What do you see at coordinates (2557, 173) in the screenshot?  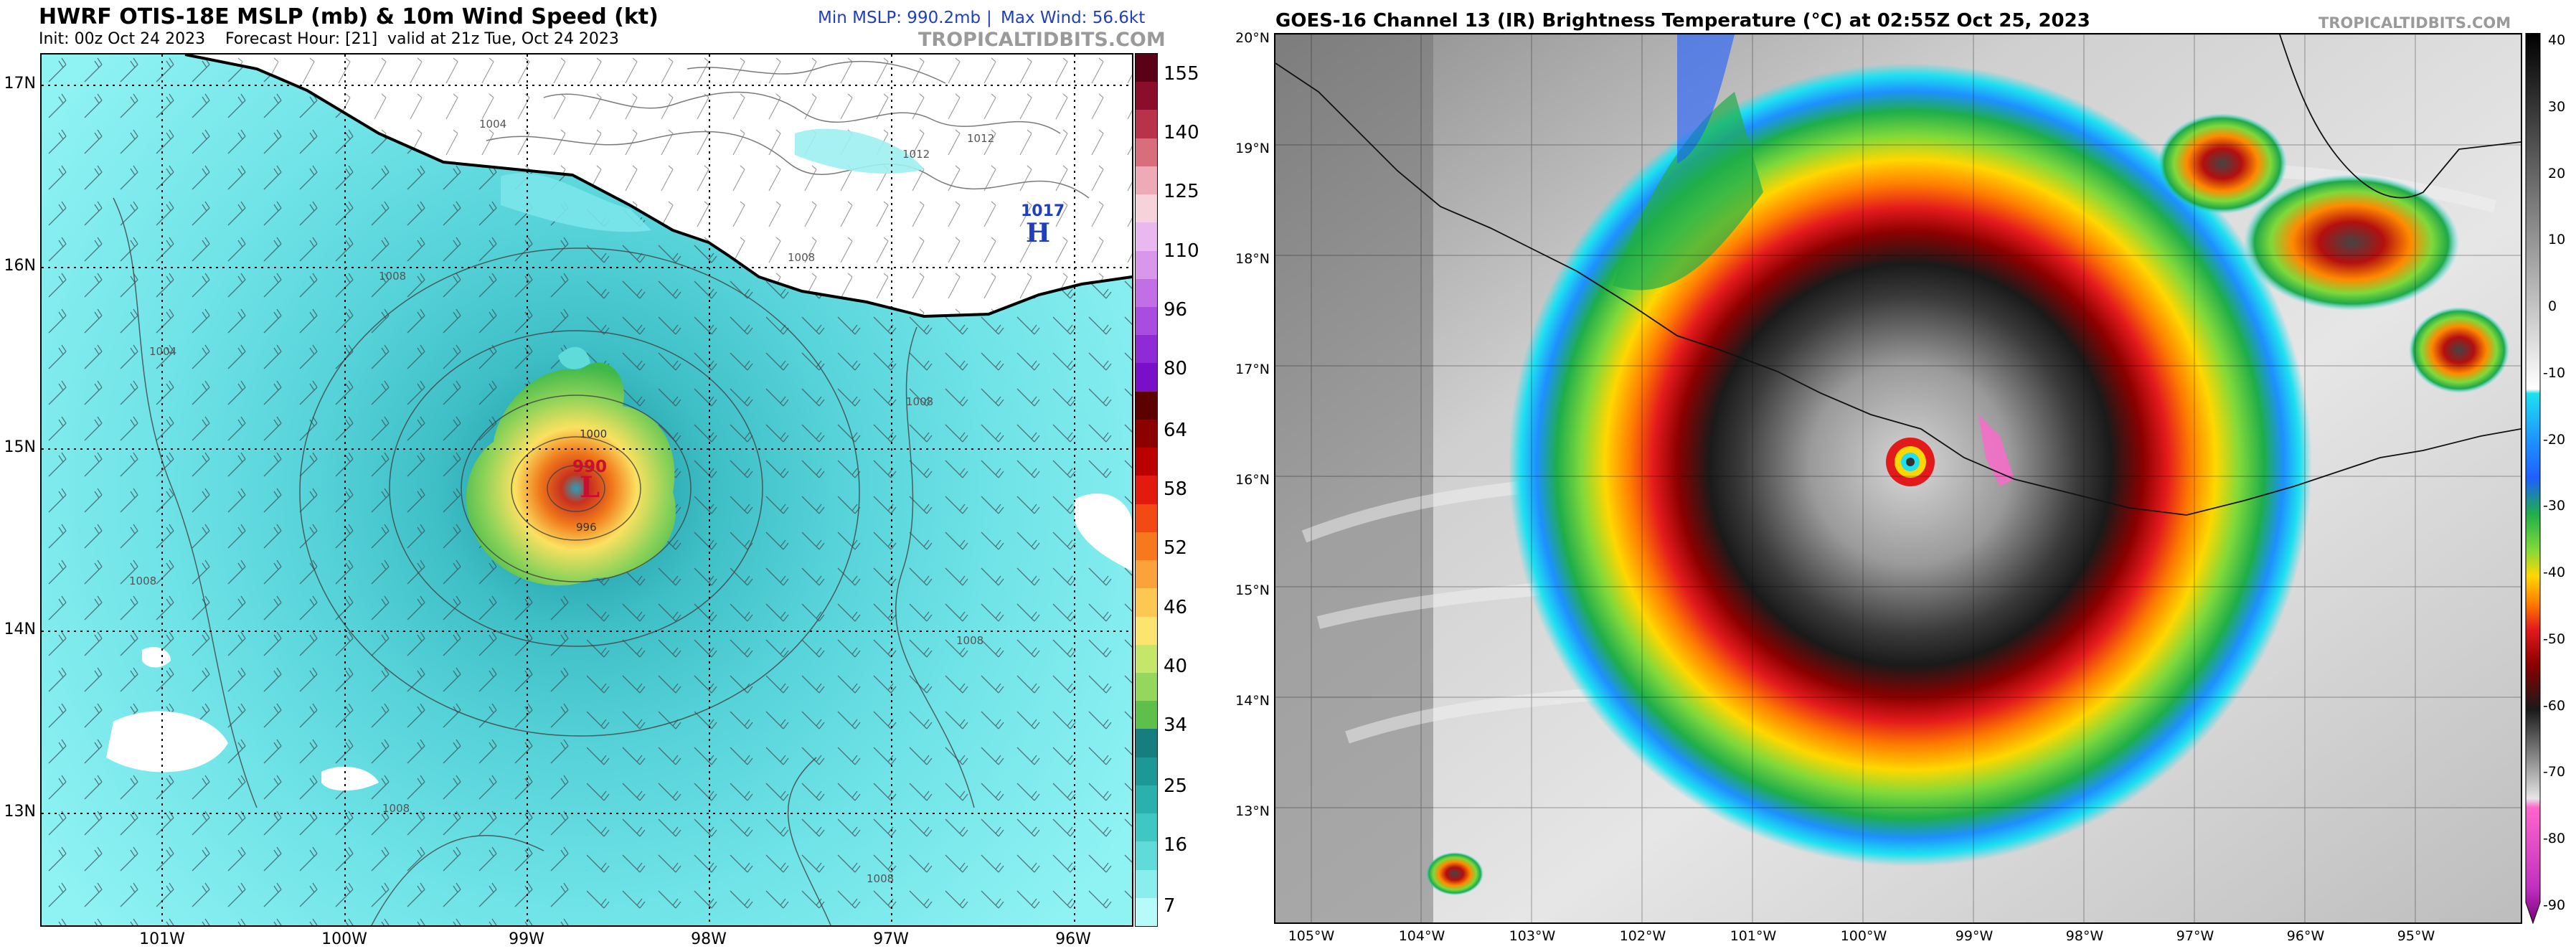 I see `ir-colorbar-tick: 20` at bounding box center [2557, 173].